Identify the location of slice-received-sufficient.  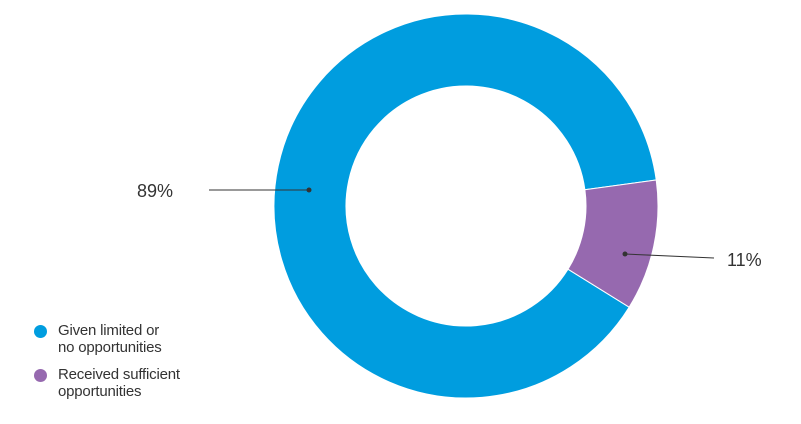
(613, 243).